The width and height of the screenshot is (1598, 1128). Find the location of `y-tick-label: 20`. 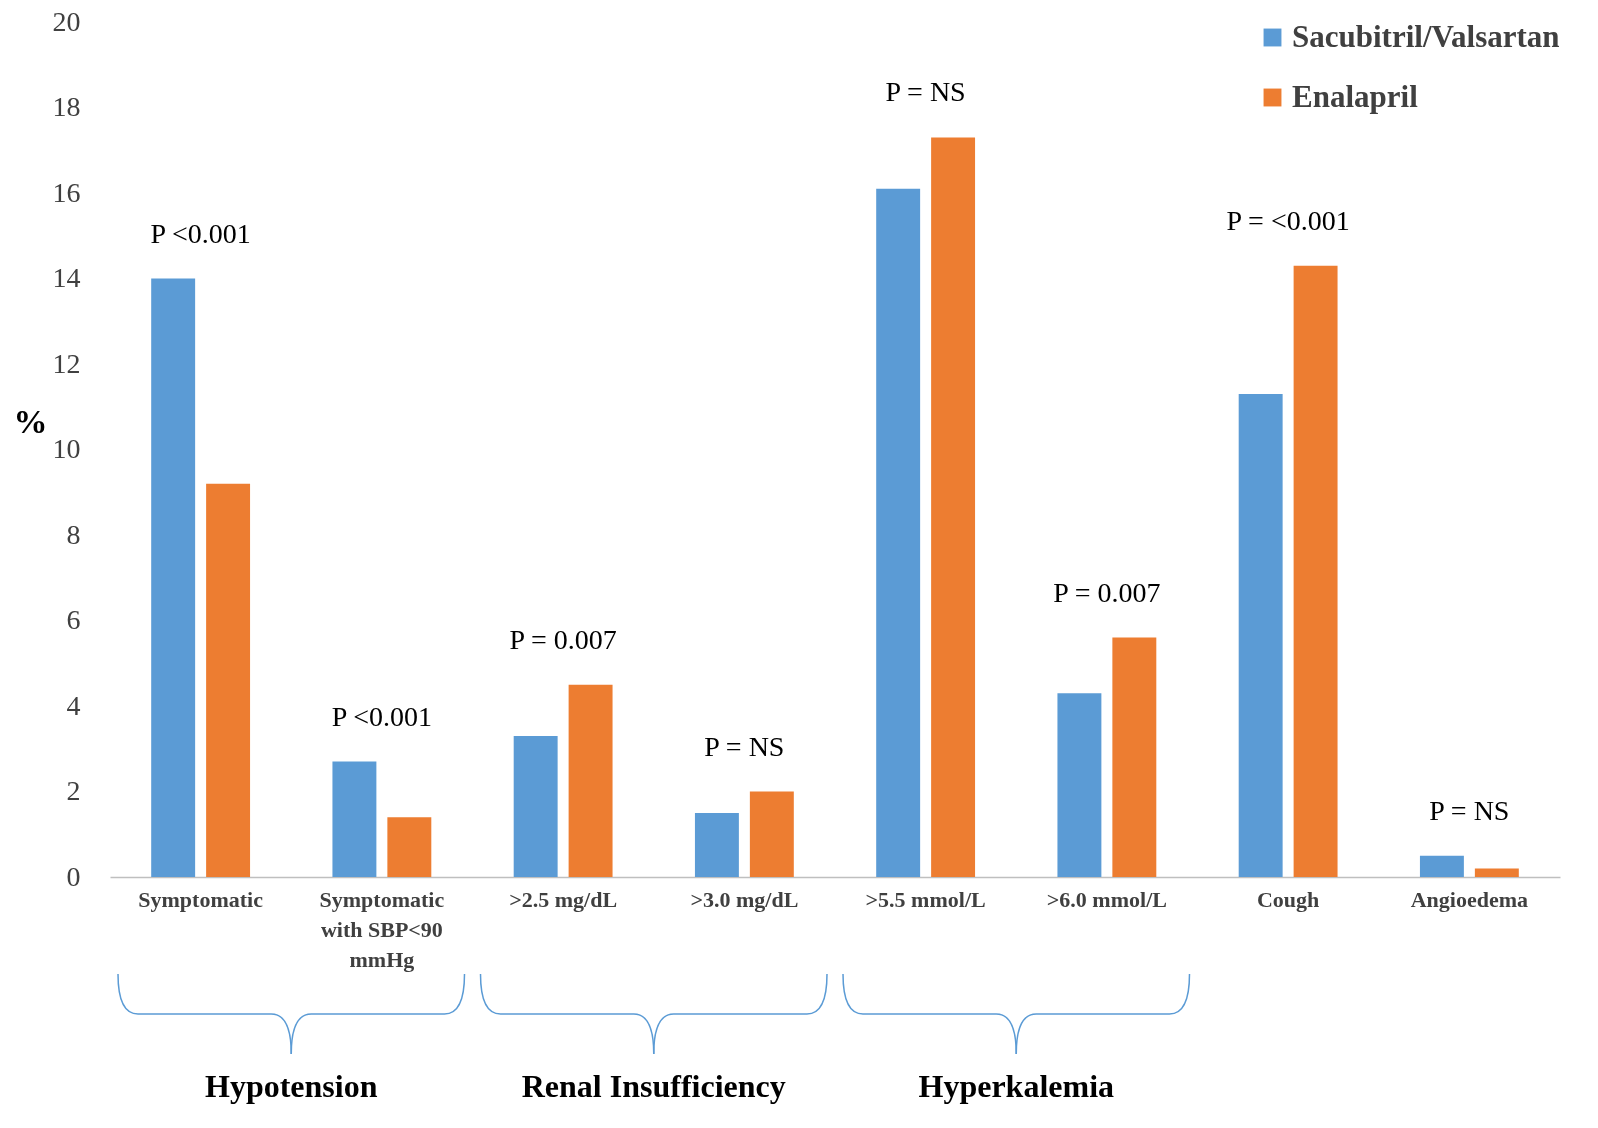

y-tick-label: 20 is located at coordinates (66, 21).